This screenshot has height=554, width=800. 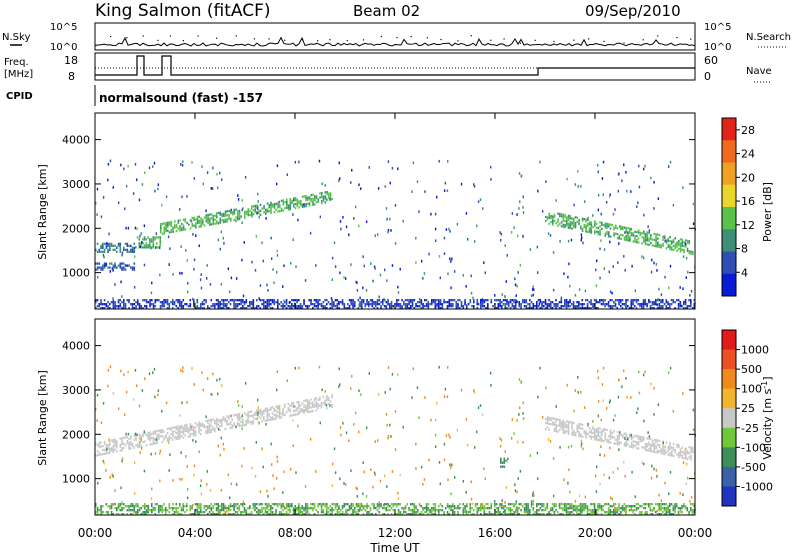 I want to click on velocity-y-label: Slant Range [km], so click(x=42, y=418).